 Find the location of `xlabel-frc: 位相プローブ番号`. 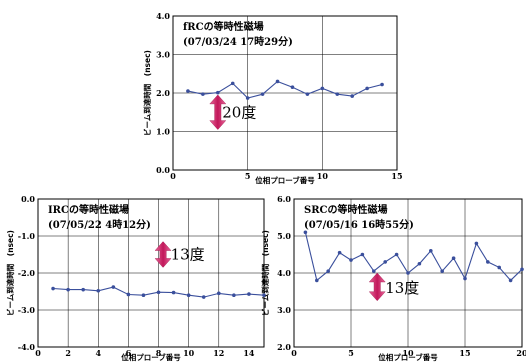

xlabel-frc: 位相プローブ番号 is located at coordinates (285, 180).